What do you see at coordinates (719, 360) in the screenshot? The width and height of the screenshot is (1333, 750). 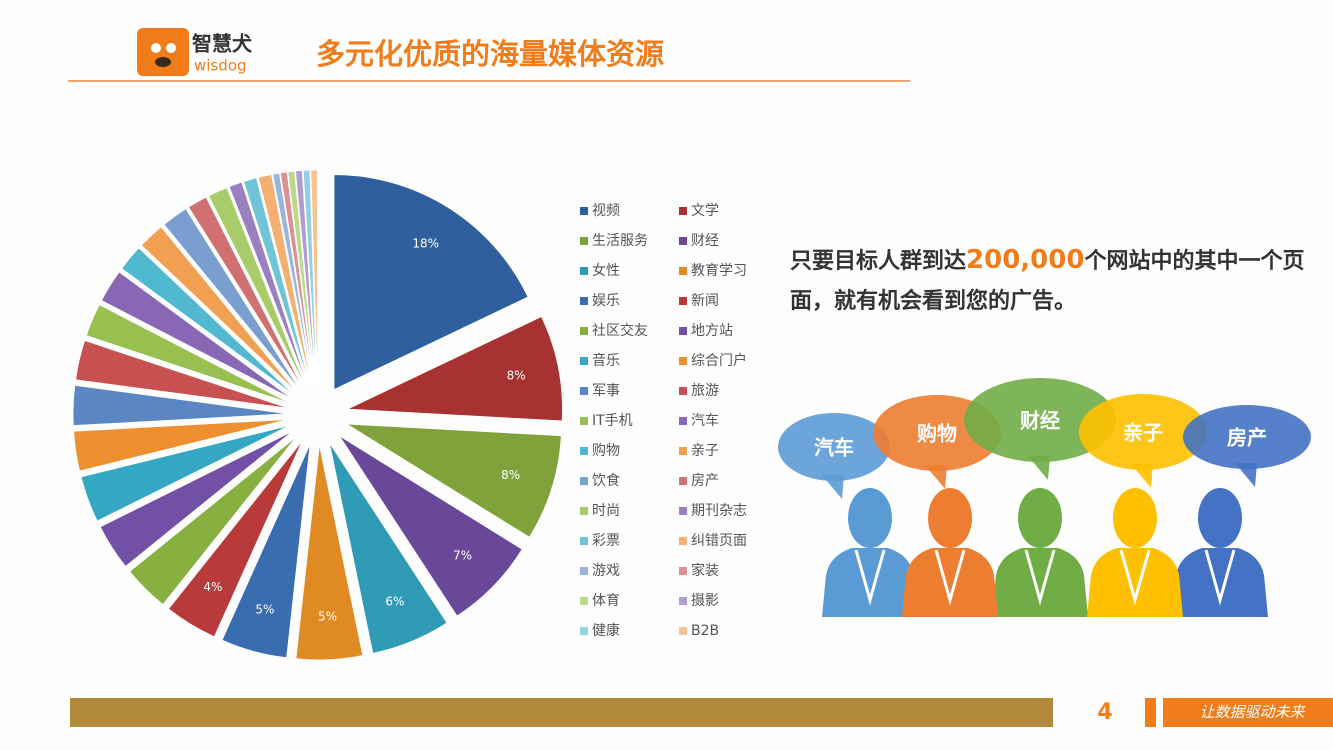 I see `legend-label: 综合门户` at bounding box center [719, 360].